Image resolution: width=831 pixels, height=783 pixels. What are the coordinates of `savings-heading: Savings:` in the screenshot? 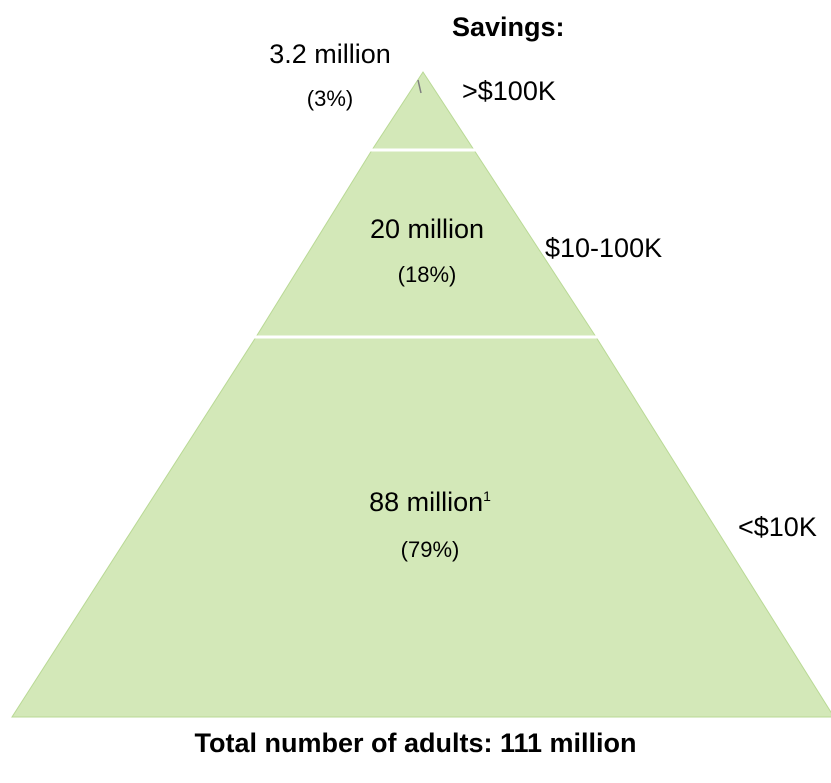 It's located at (508, 27).